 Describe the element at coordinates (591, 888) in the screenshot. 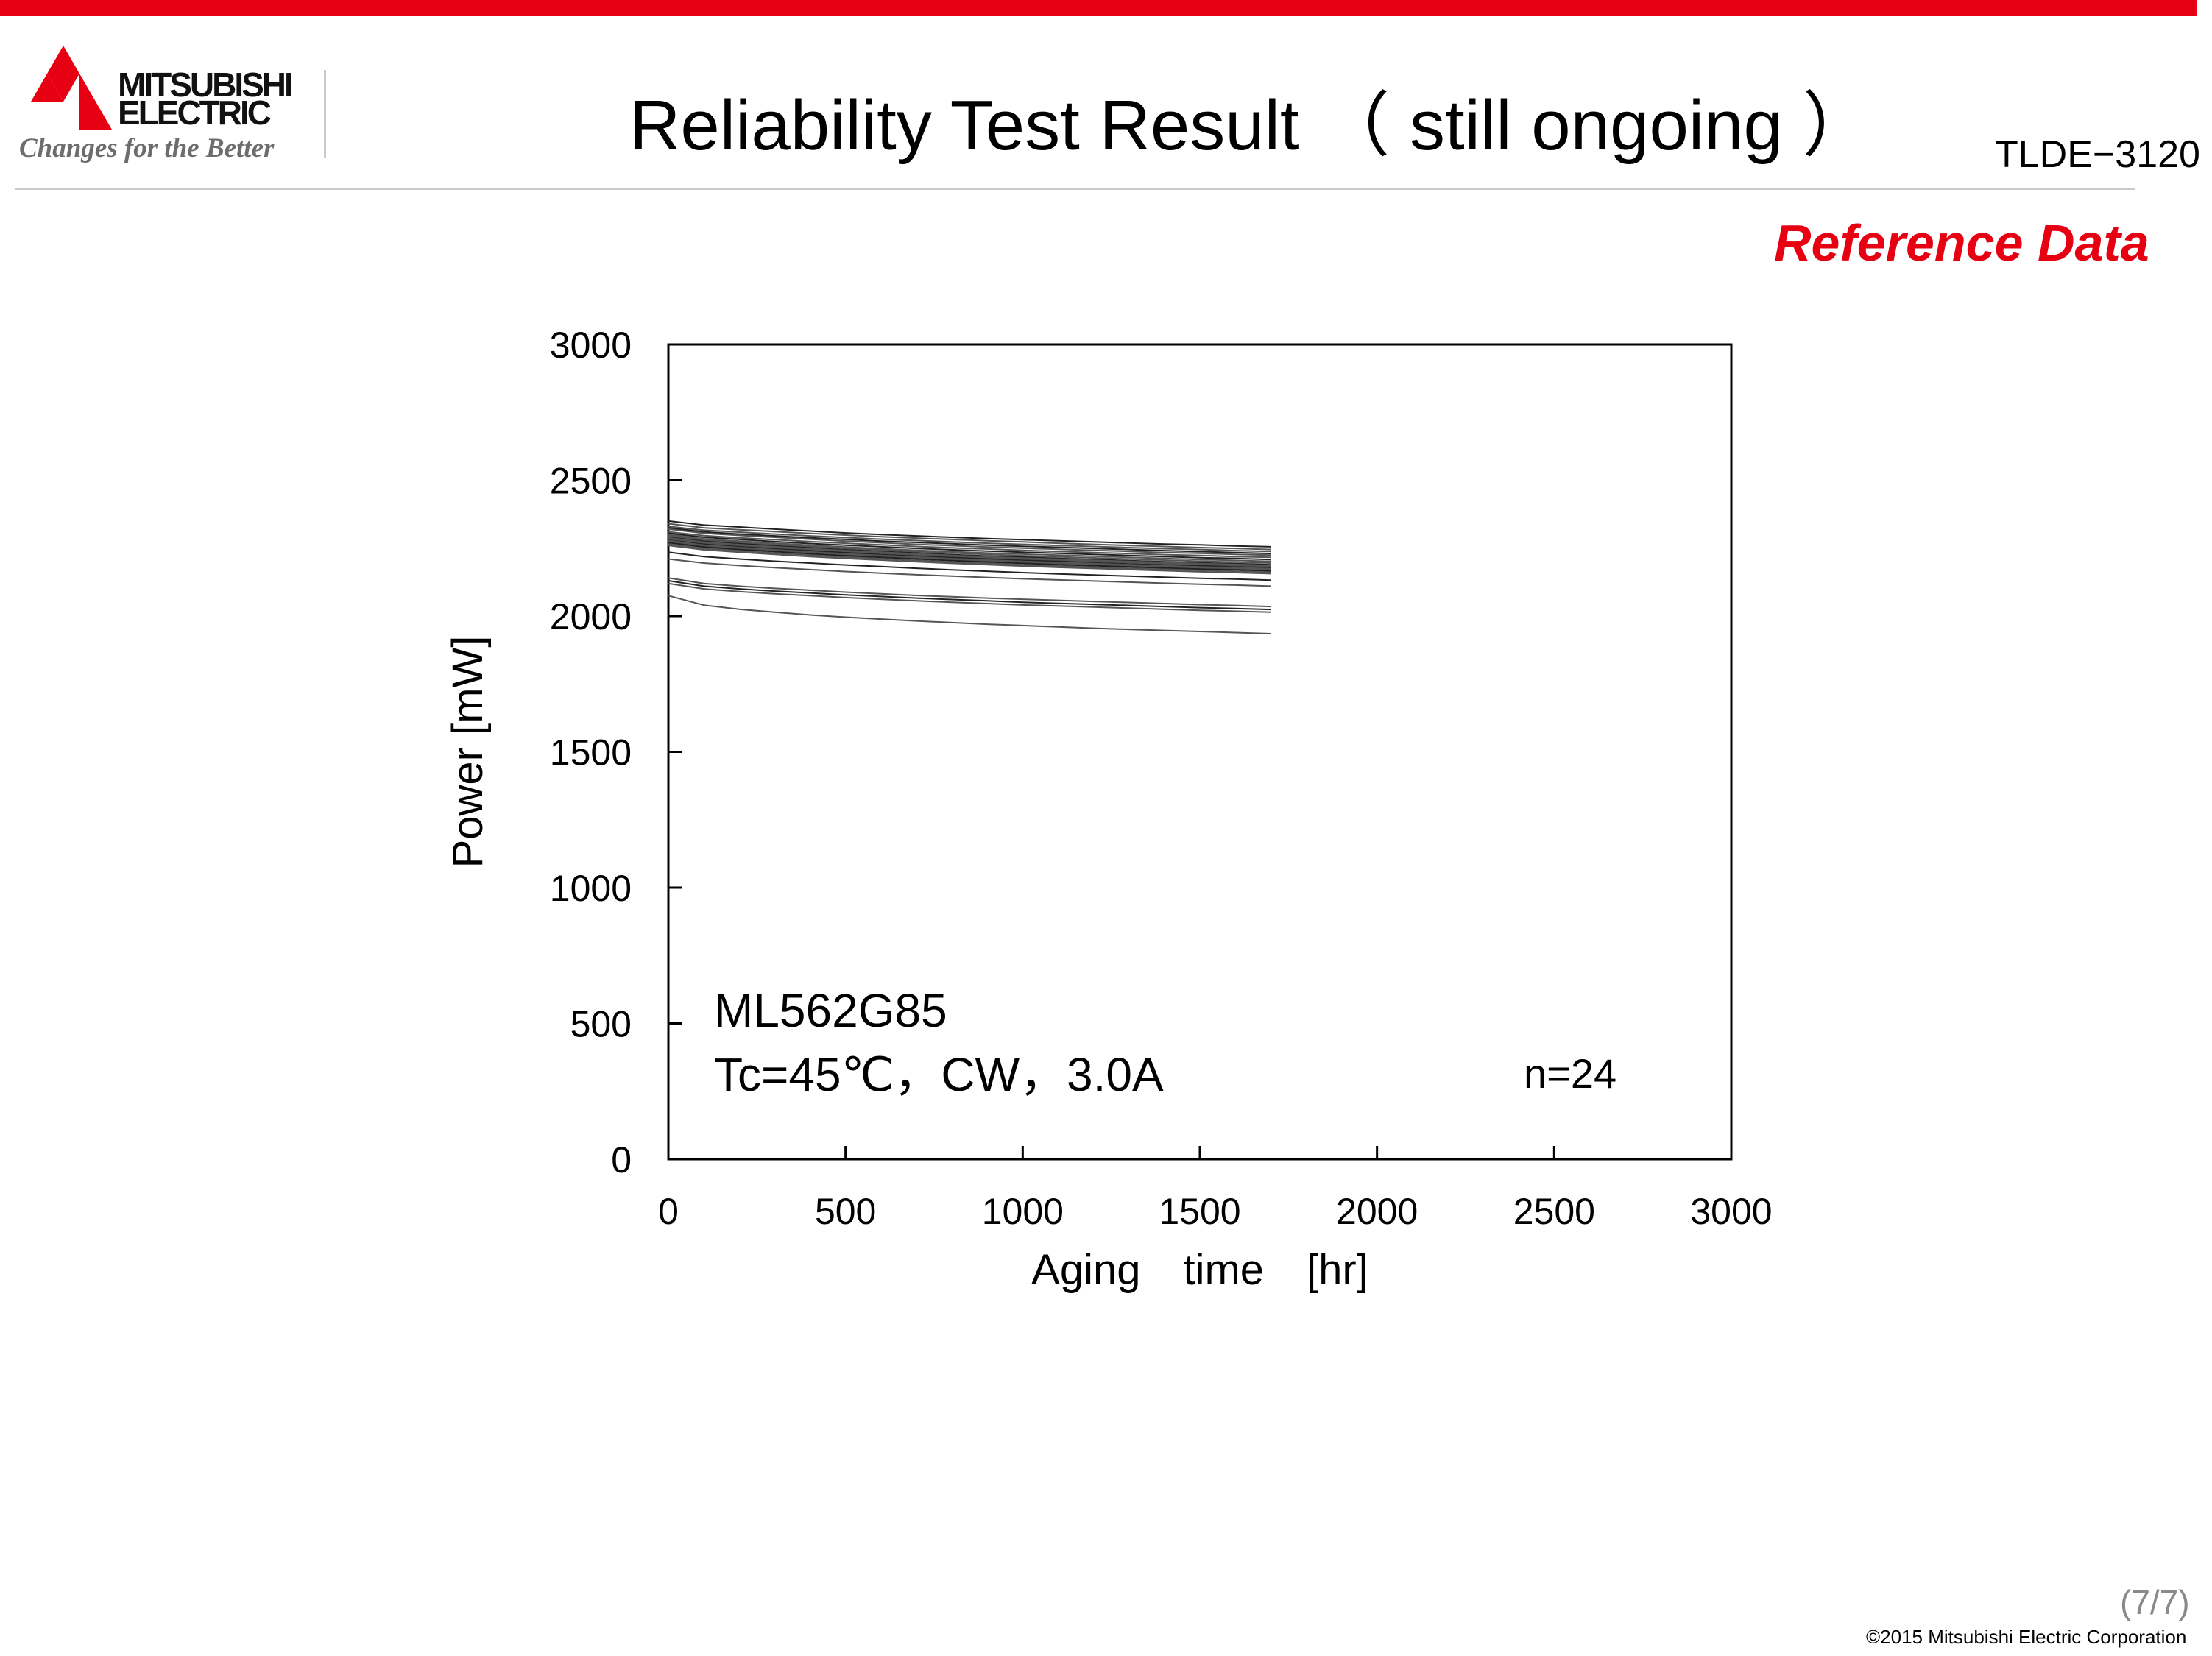

I see `y-tick-label: 1000` at that location.